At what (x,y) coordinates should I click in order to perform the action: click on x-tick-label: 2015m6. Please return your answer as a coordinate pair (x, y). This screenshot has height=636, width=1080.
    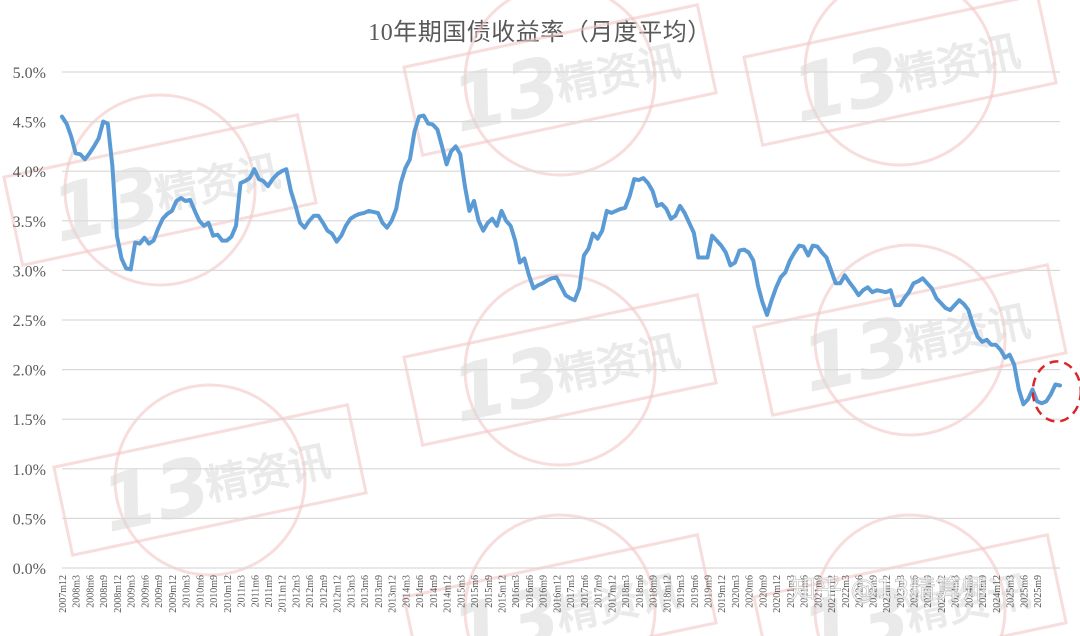
    Looking at the image, I should click on (475, 591).